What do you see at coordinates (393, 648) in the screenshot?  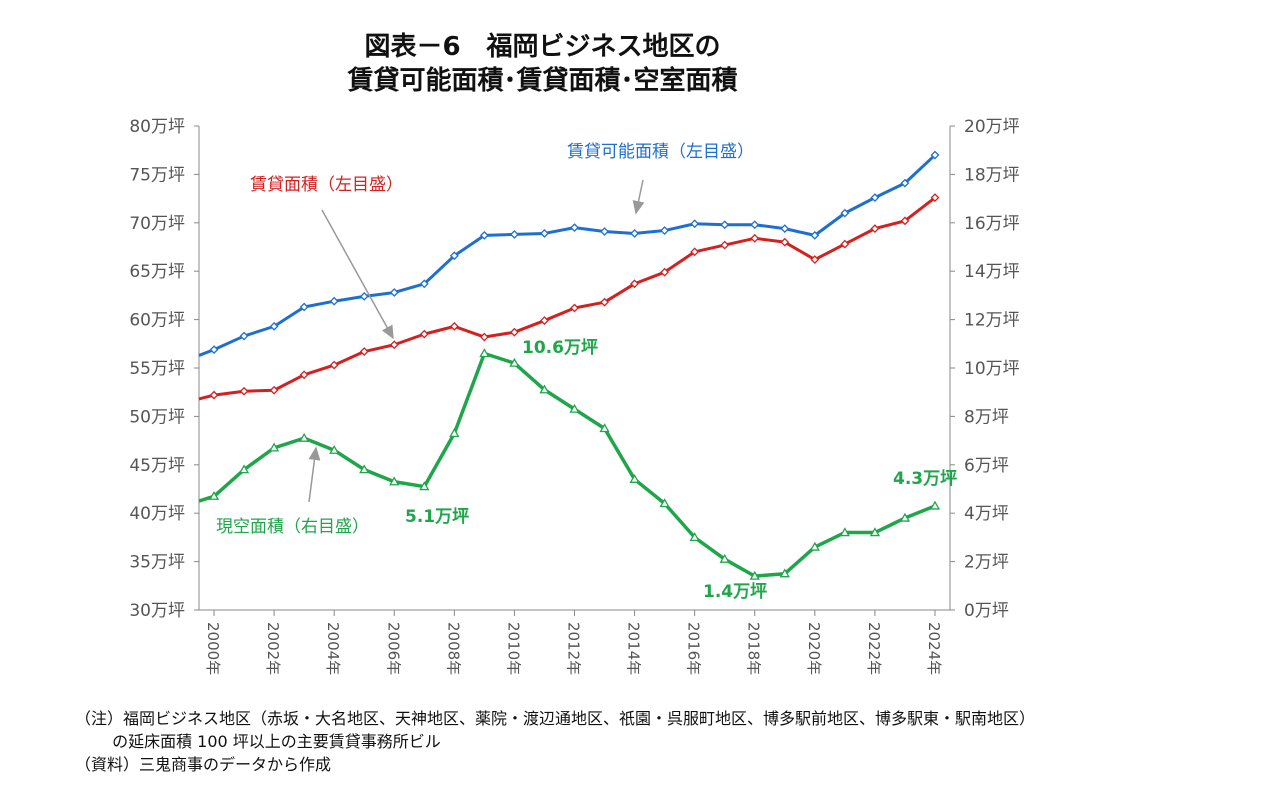 I see `x-tick-label: 2006年` at bounding box center [393, 648].